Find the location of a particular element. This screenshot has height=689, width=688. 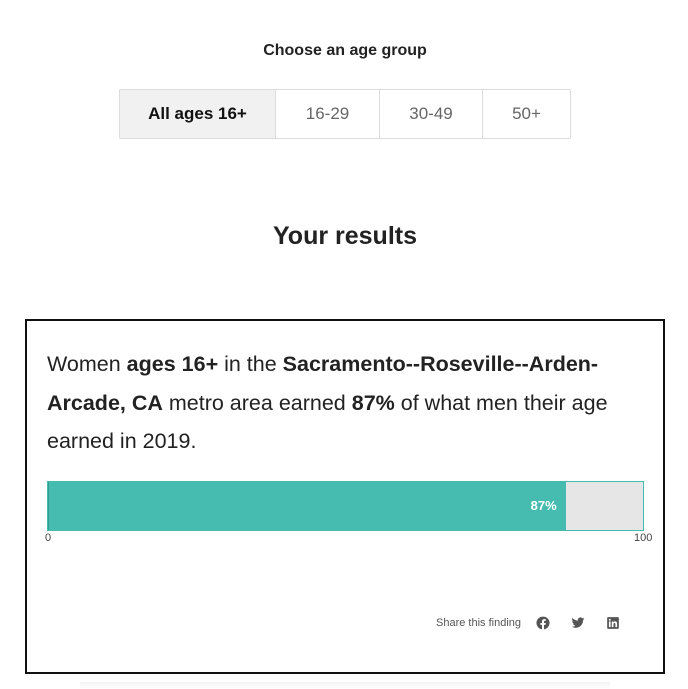

share-label: Share this finding is located at coordinates (478, 623).